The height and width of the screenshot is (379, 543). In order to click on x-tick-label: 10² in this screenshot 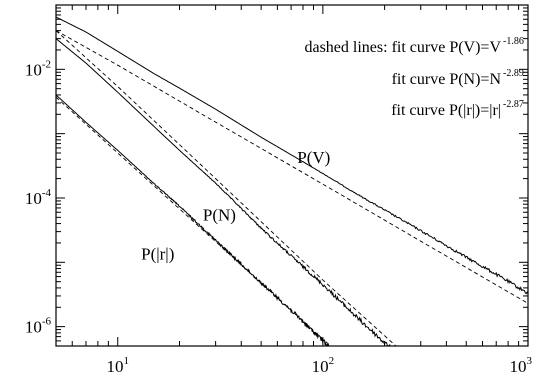, I will do `click(323, 365)`.